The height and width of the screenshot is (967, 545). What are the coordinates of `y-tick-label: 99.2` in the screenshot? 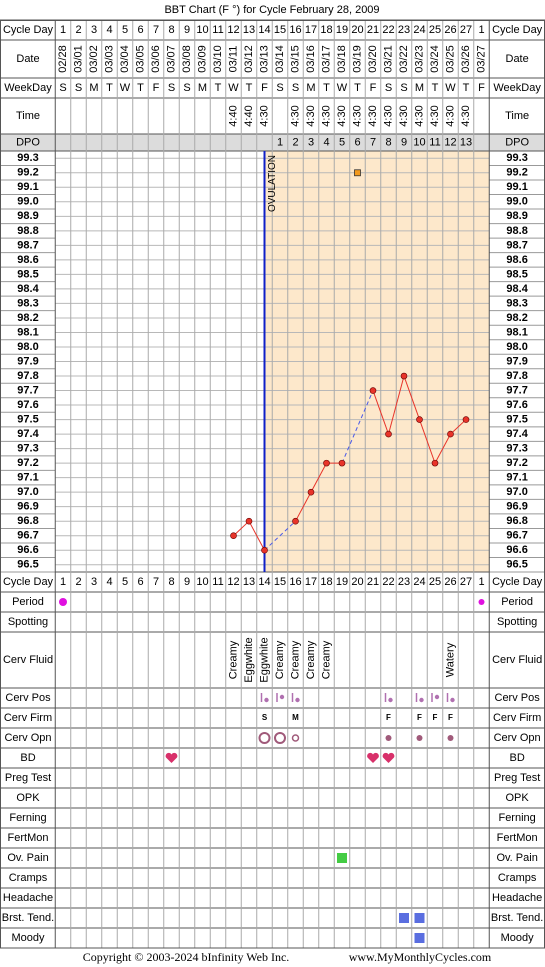 It's located at (27, 173).